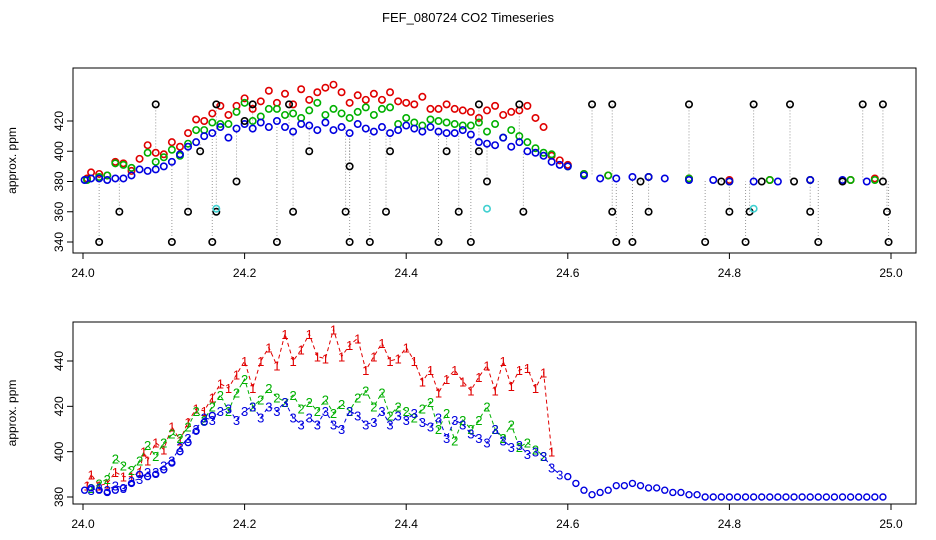  What do you see at coordinates (483, 456) in the screenshot?
I see `series-o` at bounding box center [483, 456].